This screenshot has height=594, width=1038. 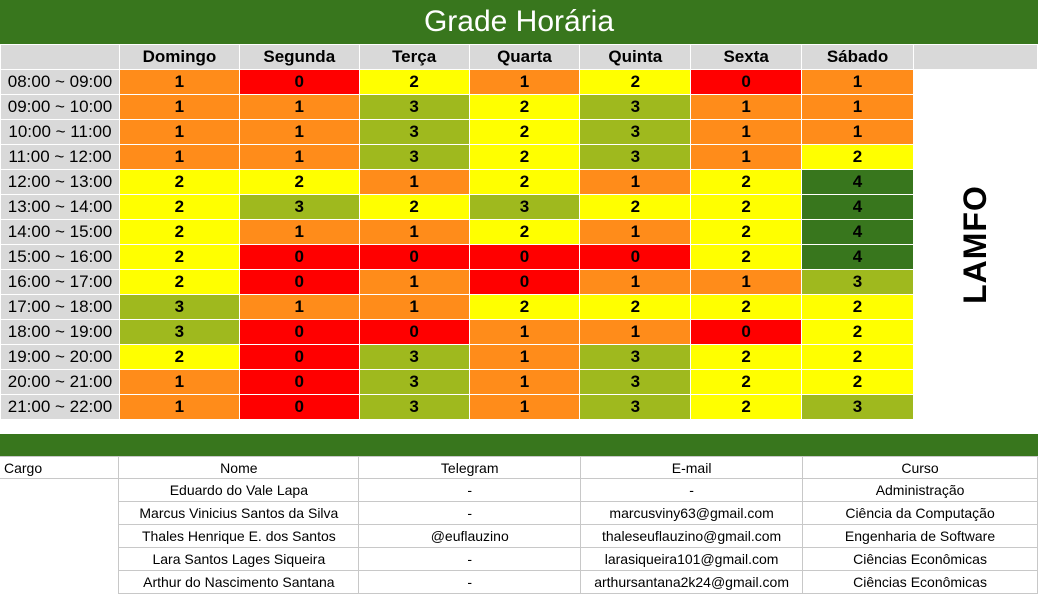 I want to click on header-curso: Curso, so click(x=920, y=467).